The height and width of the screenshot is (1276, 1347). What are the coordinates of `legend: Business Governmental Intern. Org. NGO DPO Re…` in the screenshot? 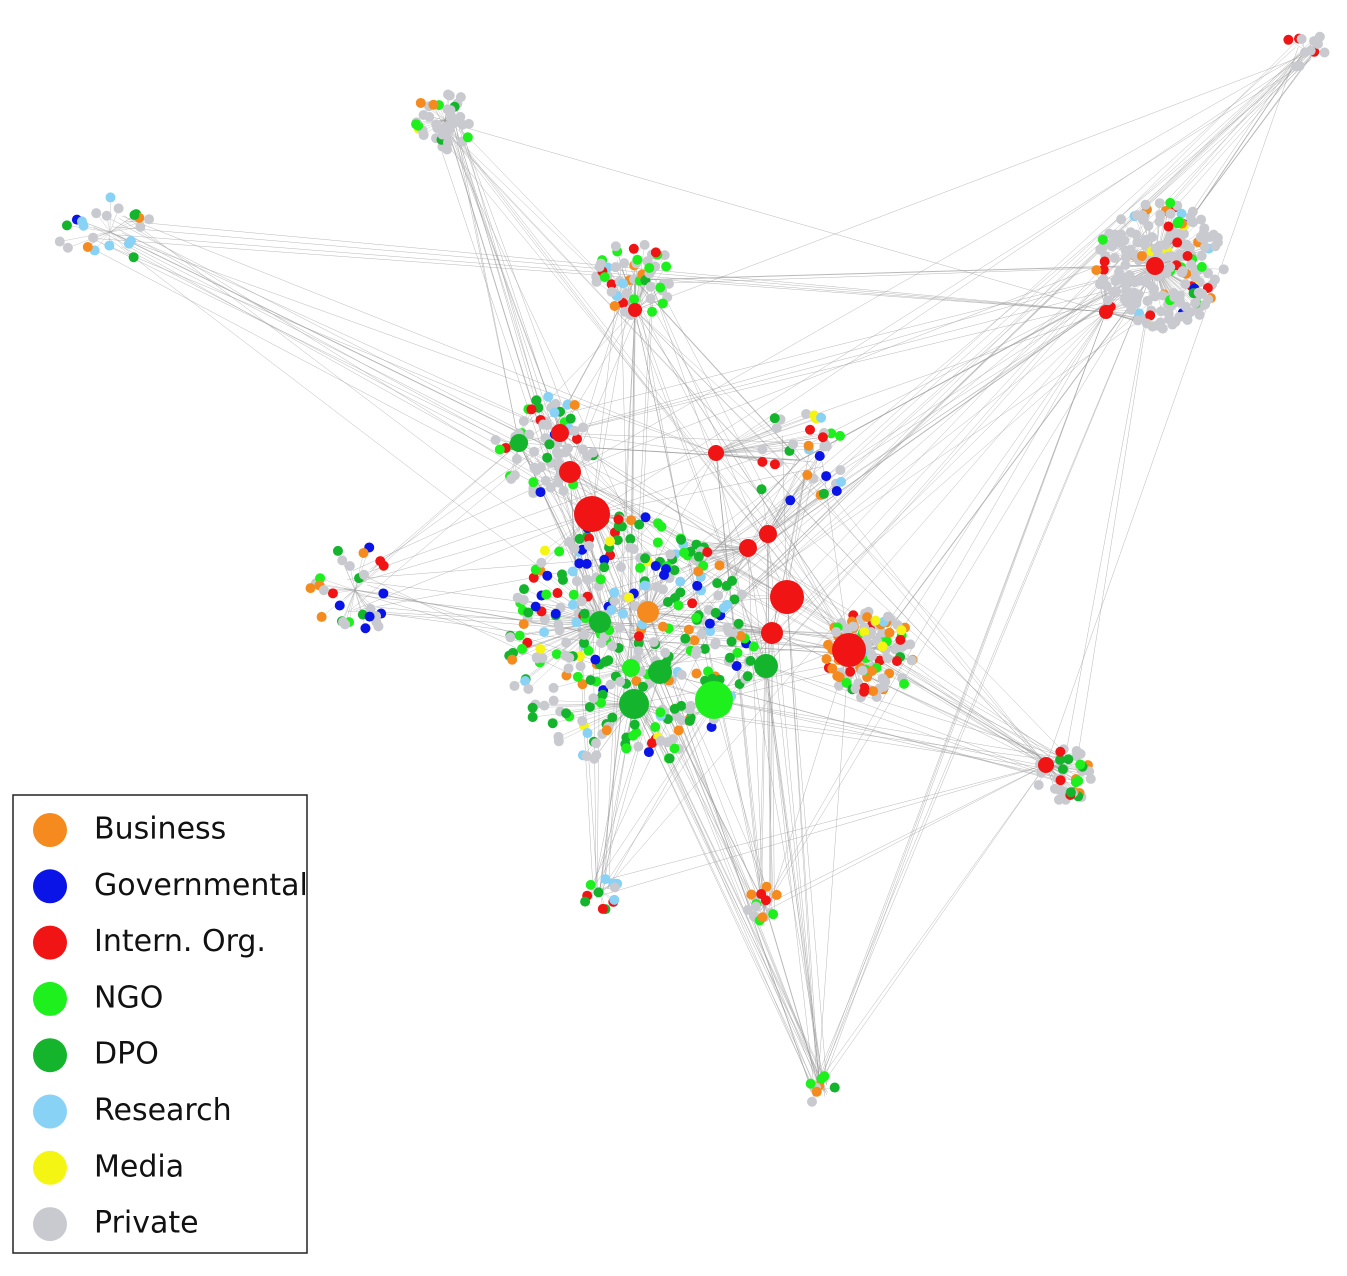 It's located at (160, 1024).